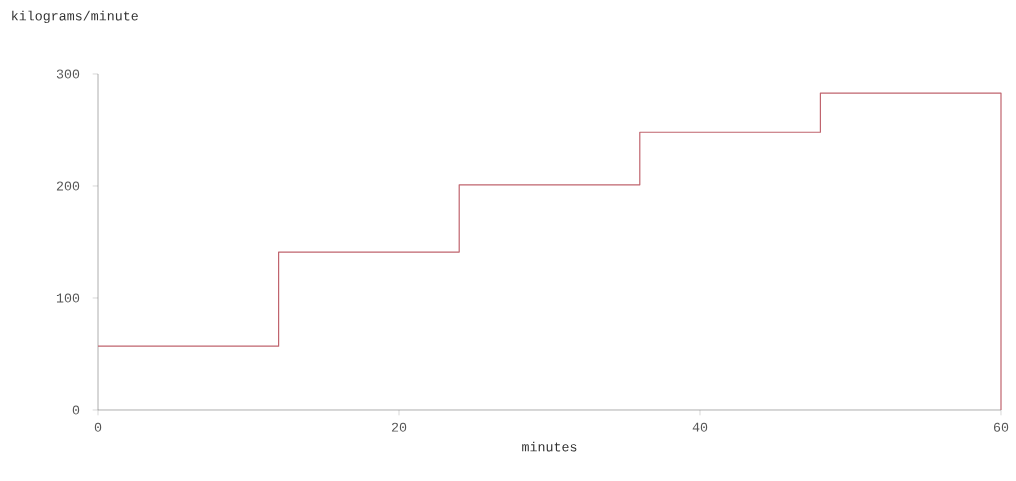 This screenshot has height=481, width=1016. What do you see at coordinates (75, 17) in the screenshot?
I see `y-axis-title: kilograms/minute` at bounding box center [75, 17].